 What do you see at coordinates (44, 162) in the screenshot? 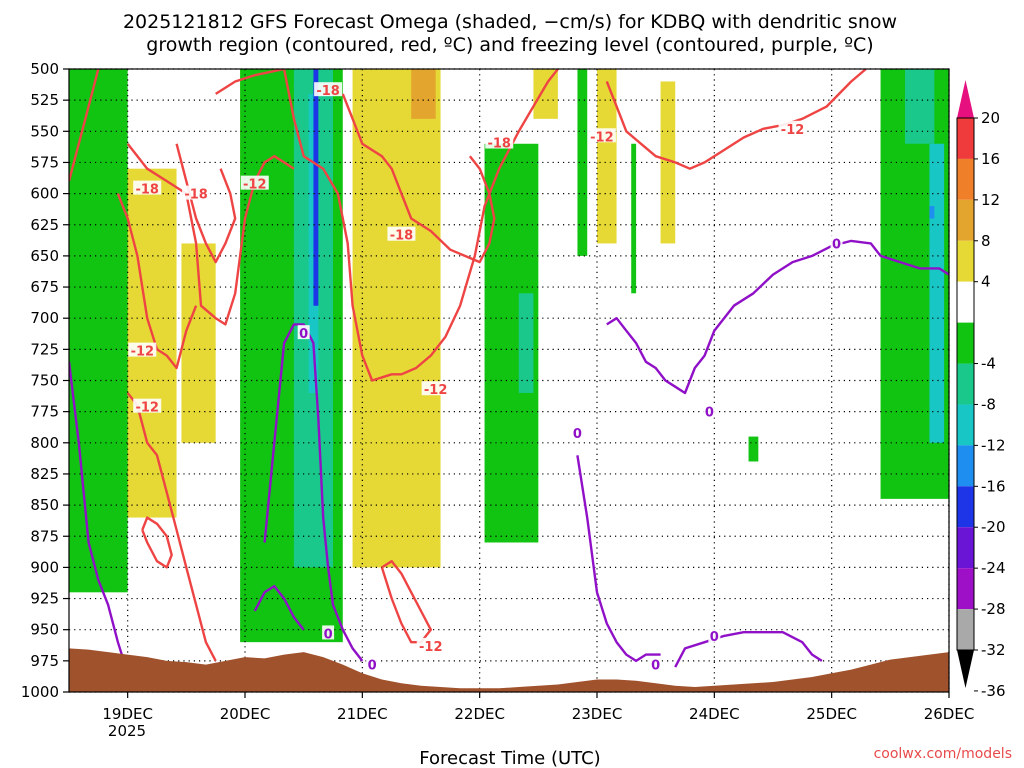
I see `y-tick-label: 575` at bounding box center [44, 162].